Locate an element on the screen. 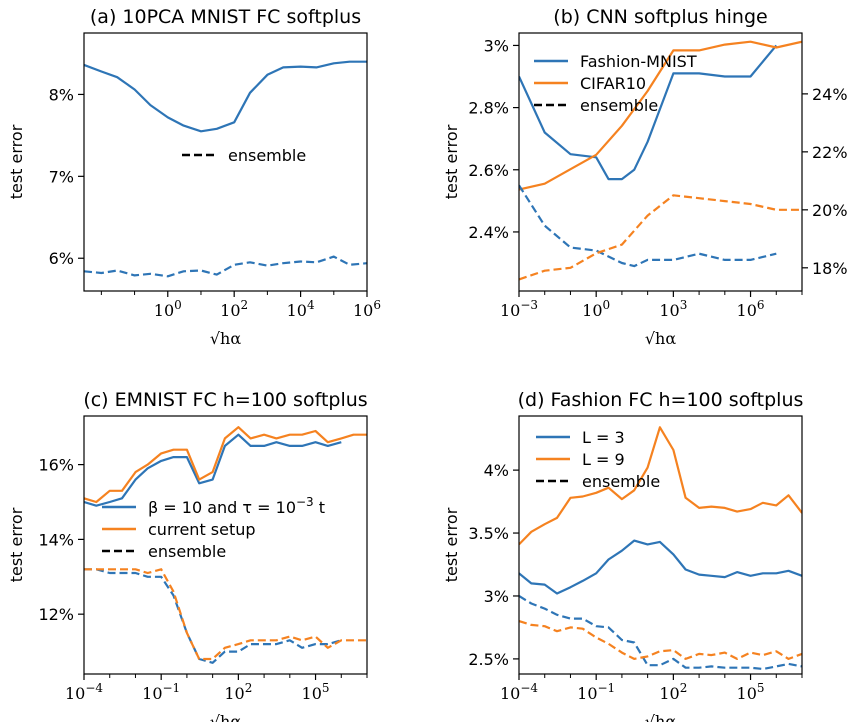 The image size is (858, 722). y-tick-label: 8% is located at coordinates (61, 94).